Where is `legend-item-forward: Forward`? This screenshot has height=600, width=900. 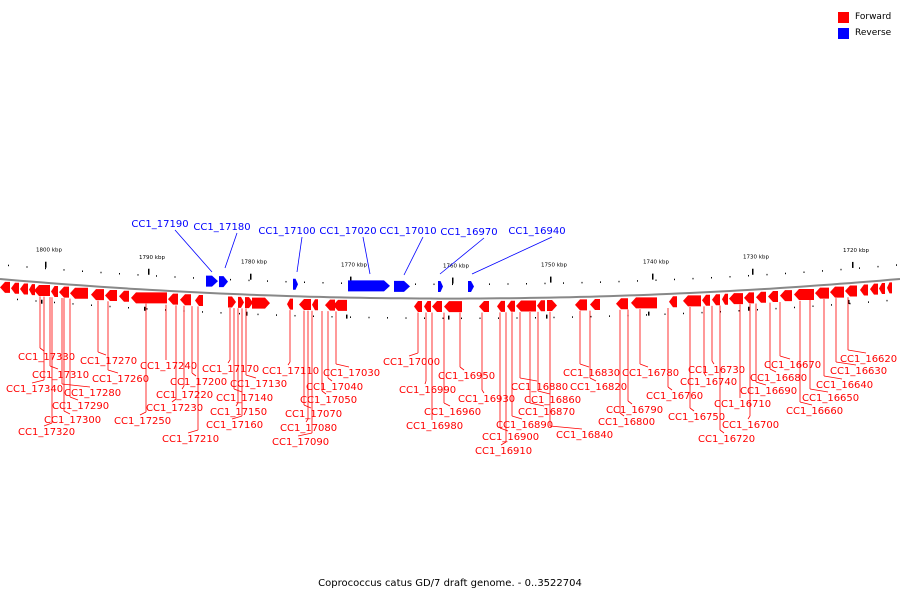
legend-item-forward: Forward is located at coordinates (864, 17).